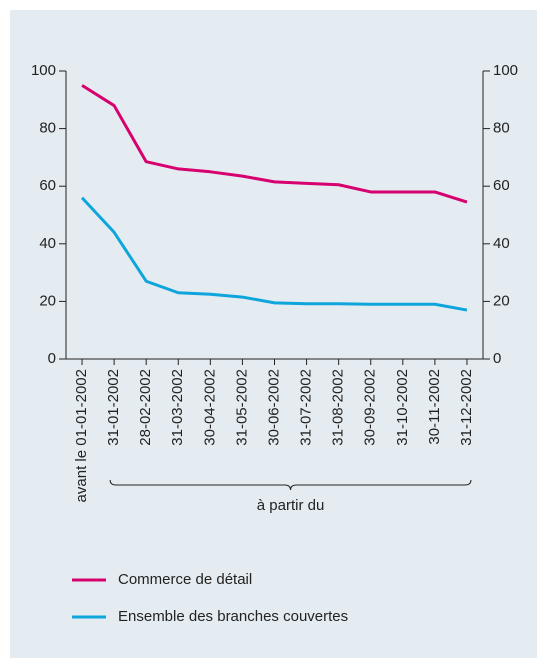  I want to click on x-tick-label: 28-02-2002, so click(145, 407).